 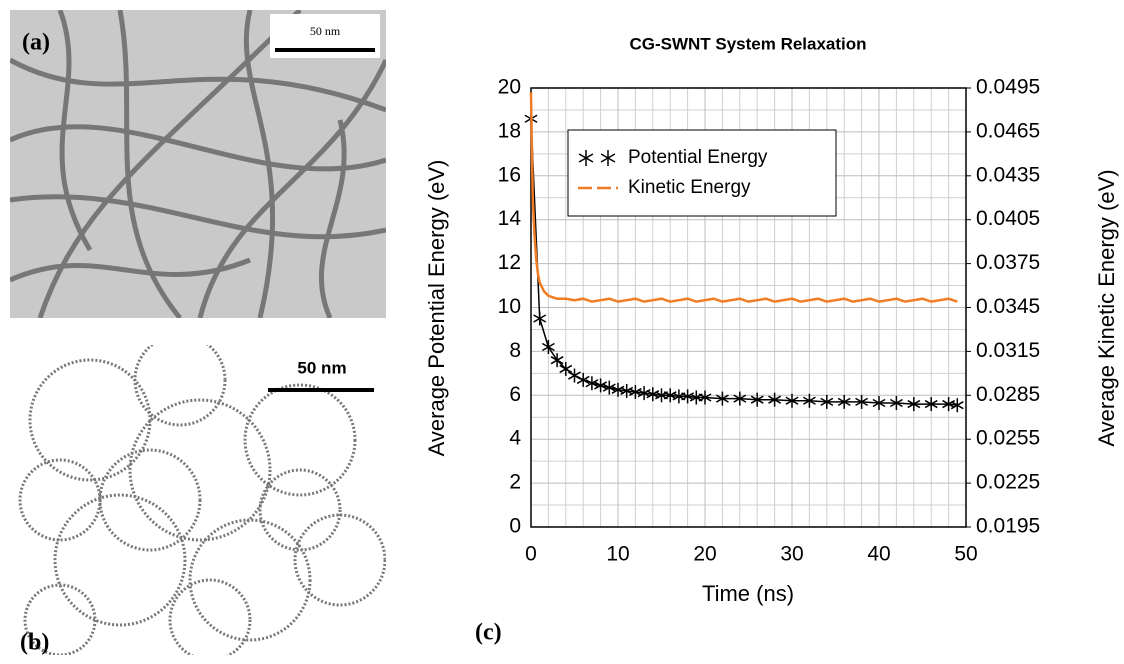 I want to click on y2-tick-label: 0.0345, so click(x=1008, y=306).